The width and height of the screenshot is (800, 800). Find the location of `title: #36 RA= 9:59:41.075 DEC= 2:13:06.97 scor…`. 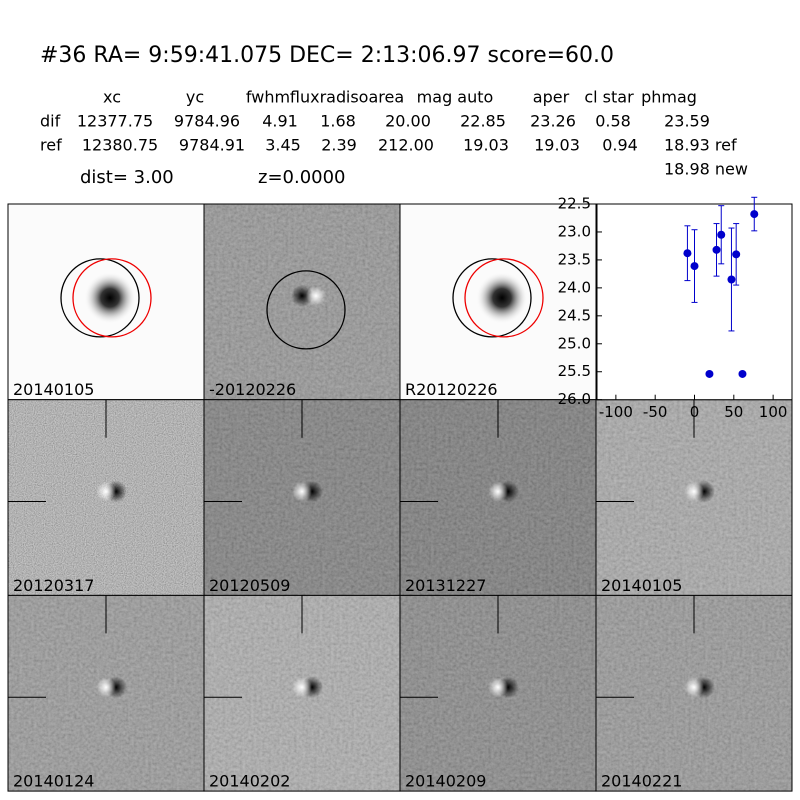

title: #36 RA= 9:59:41.075 DEC= 2:13:06.97 scor… is located at coordinates (327, 55).